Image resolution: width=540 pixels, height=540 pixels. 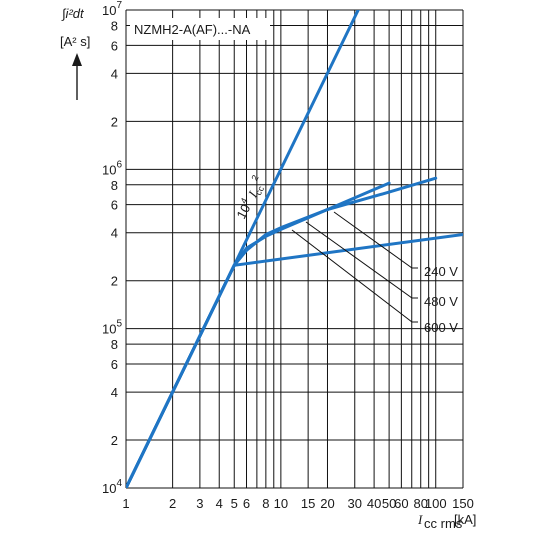 What do you see at coordinates (246, 503) in the screenshot?
I see `x-tick-label: 6` at bounding box center [246, 503].